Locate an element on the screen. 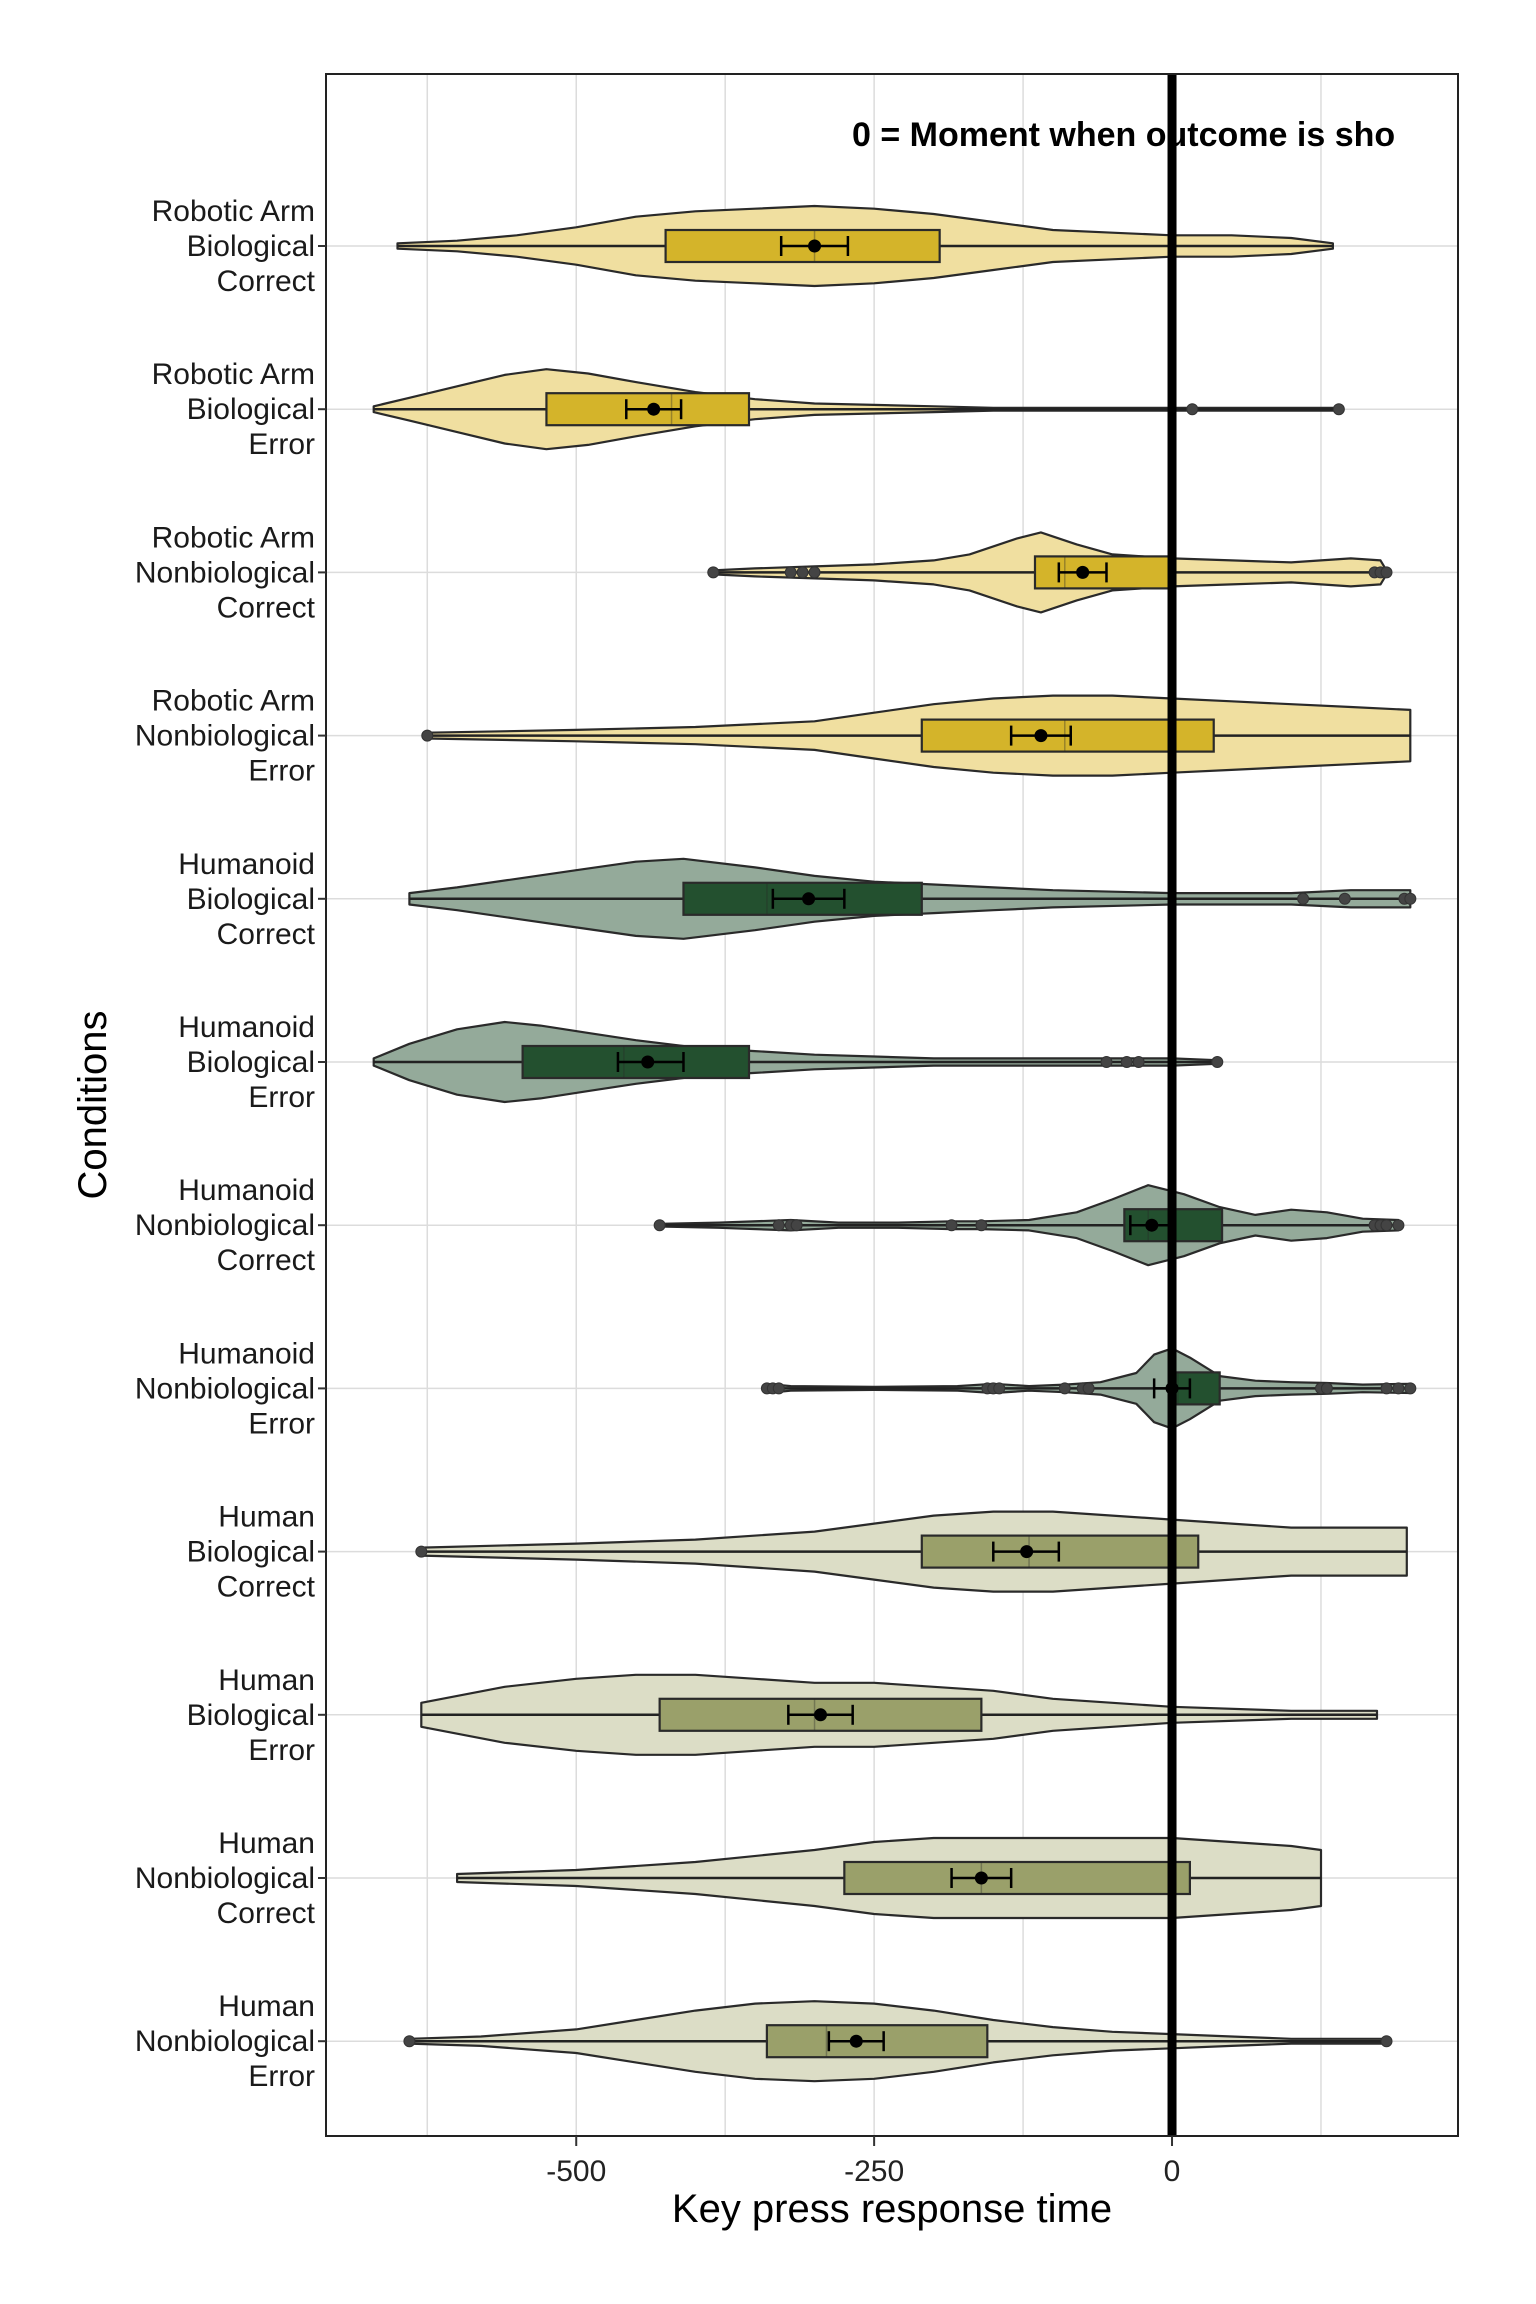 This screenshot has height=2304, width=1536. x-ticks: -500 -250 0 is located at coordinates (863, 2162).